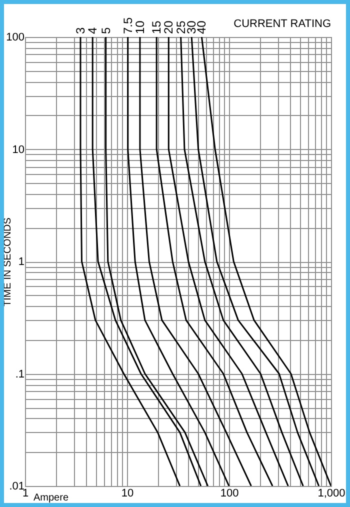 The width and height of the screenshot is (350, 507). I want to click on y-tick-label: .1, so click(19, 374).